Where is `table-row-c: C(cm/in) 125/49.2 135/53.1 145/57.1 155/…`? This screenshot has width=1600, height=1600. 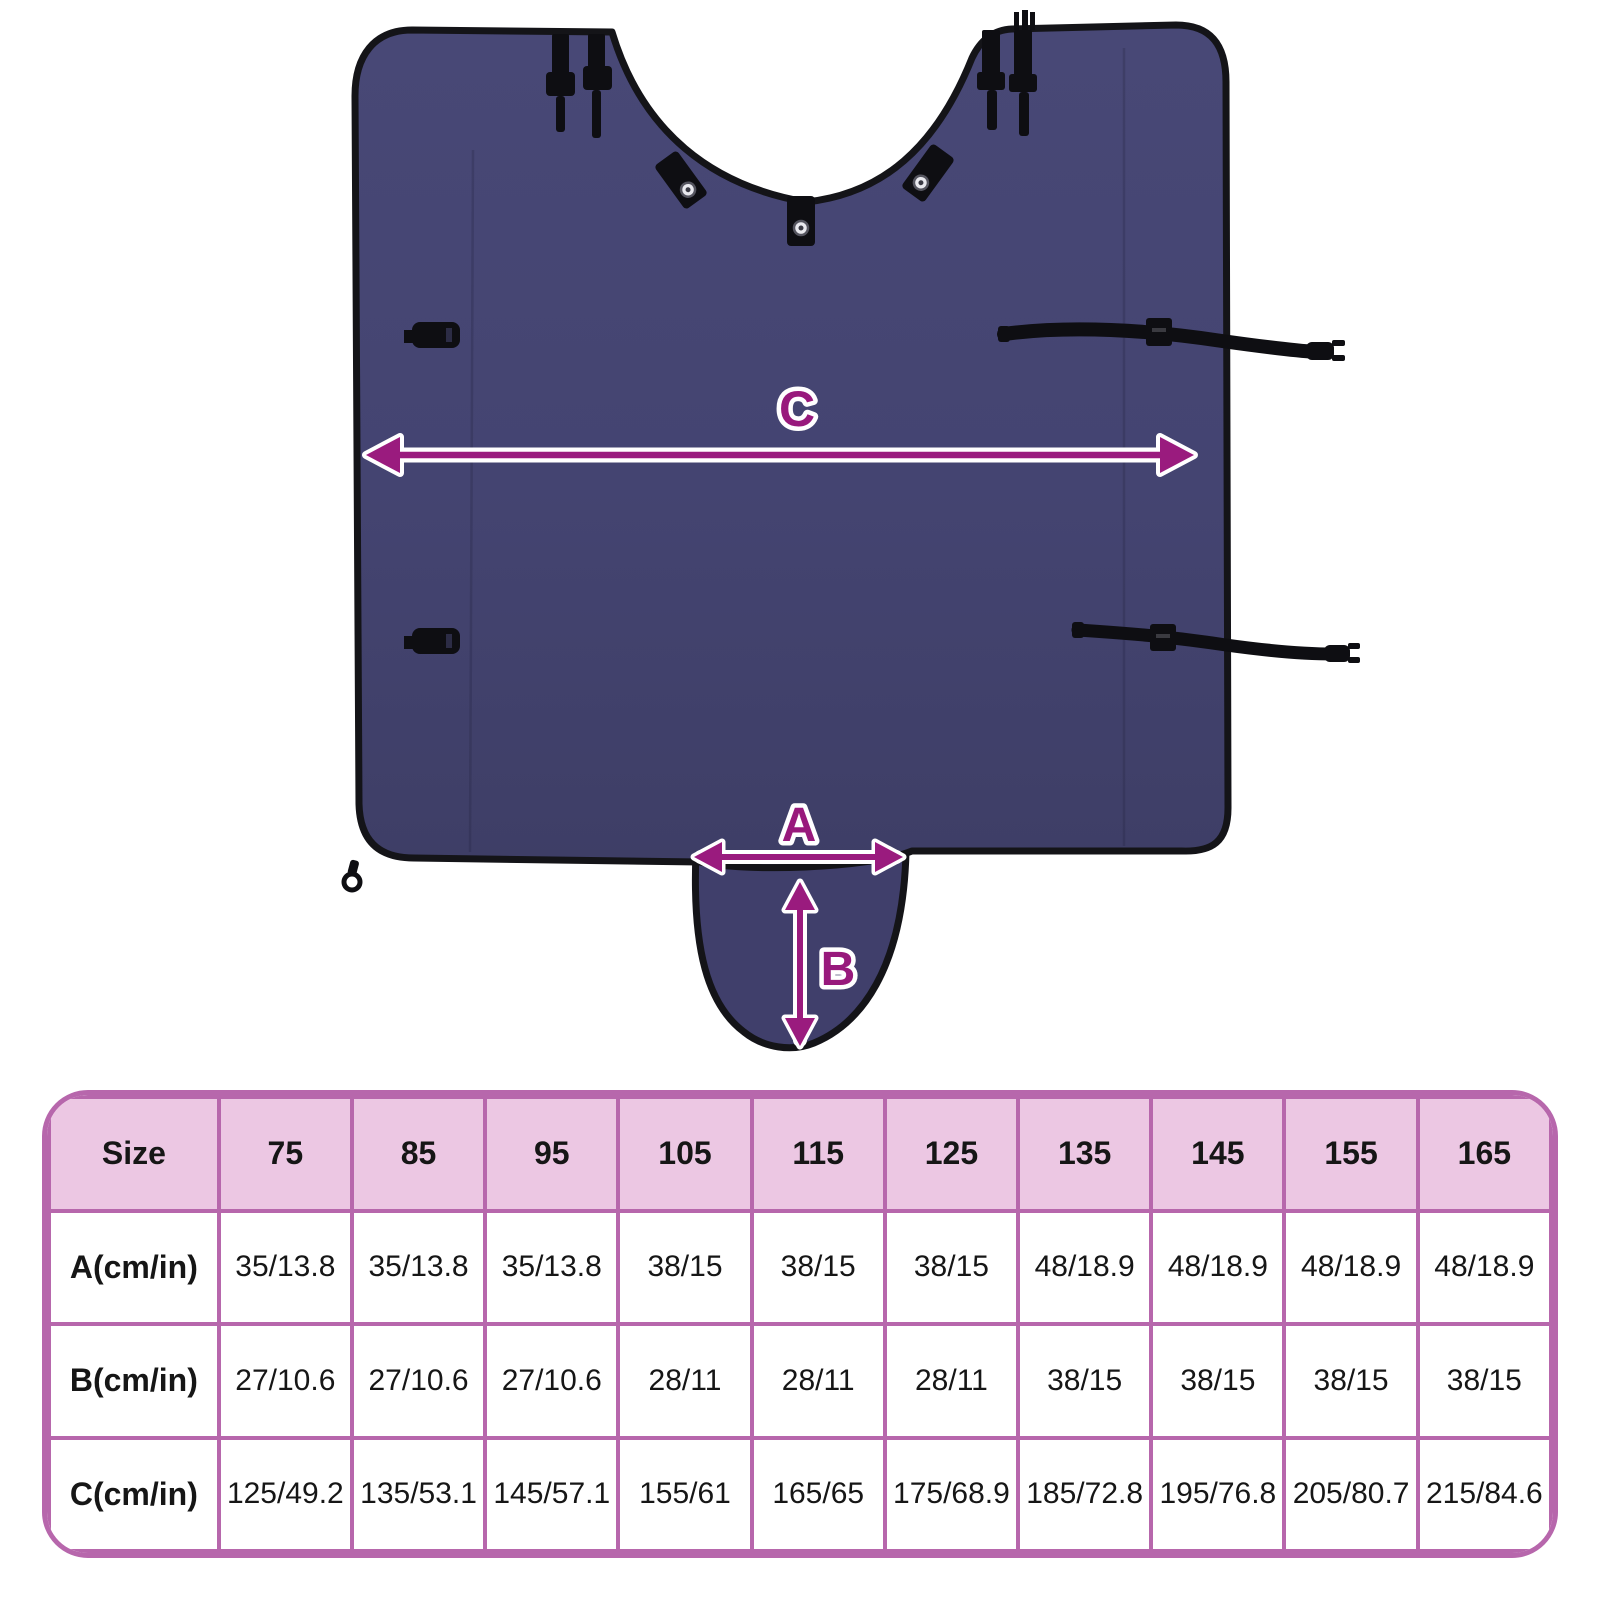 table-row-c: C(cm/in) 125/49.2 135/53.1 145/57.1 155/… is located at coordinates (800, 1494).